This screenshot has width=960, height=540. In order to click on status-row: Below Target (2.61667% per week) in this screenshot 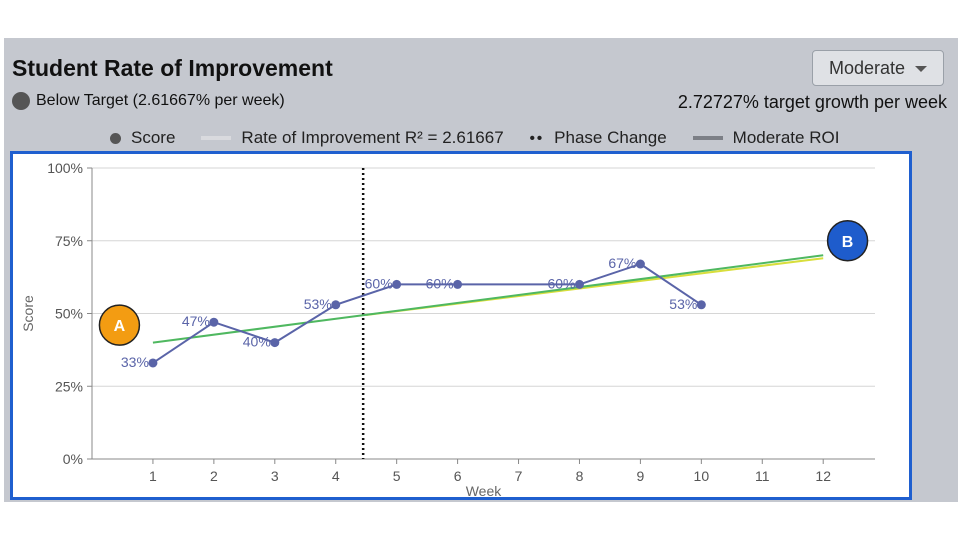, I will do `click(148, 101)`.